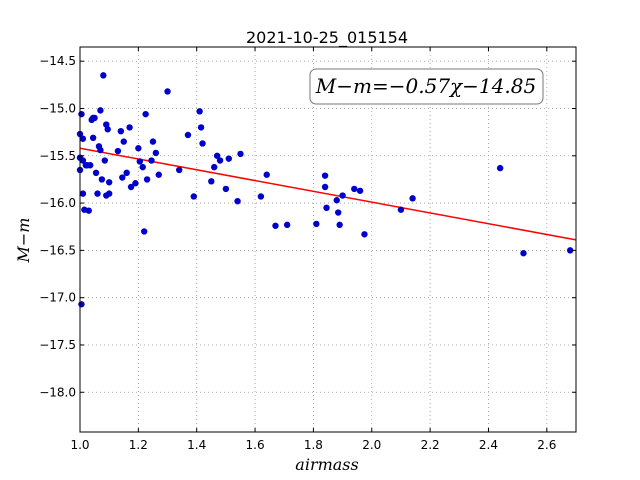 Image resolution: width=640 pixels, height=480 pixels. Describe the element at coordinates (546, 445) in the screenshot. I see `x-tick-label: 2.6` at that location.